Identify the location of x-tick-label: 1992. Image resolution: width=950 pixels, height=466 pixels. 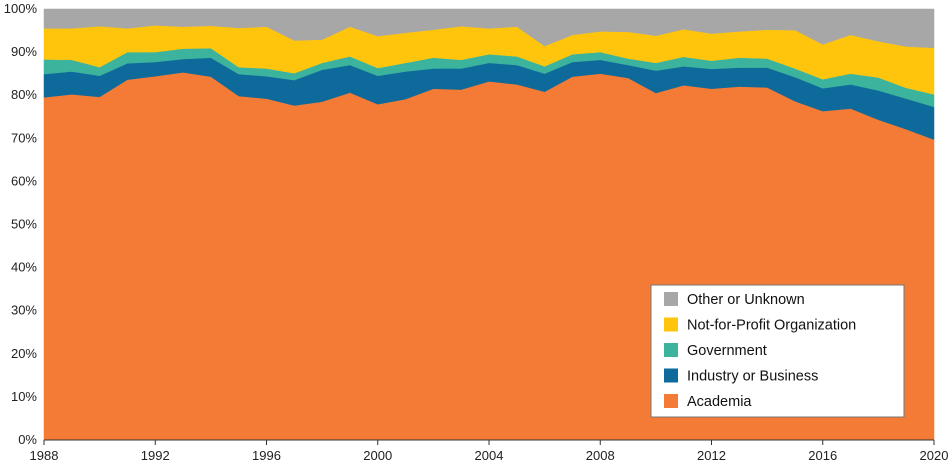
(155, 455).